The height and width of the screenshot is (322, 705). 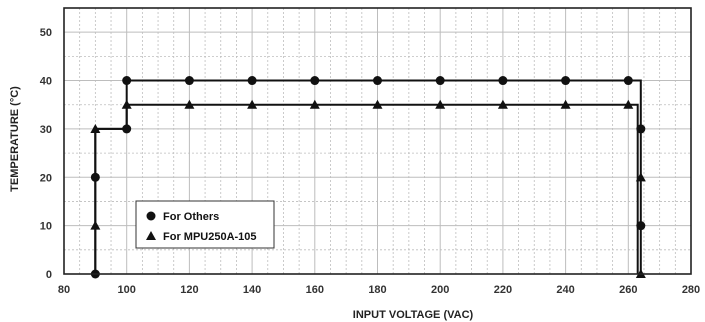 I want to click on y-tick-labels: 0 10 20 30 40 50, so click(x=46, y=154).